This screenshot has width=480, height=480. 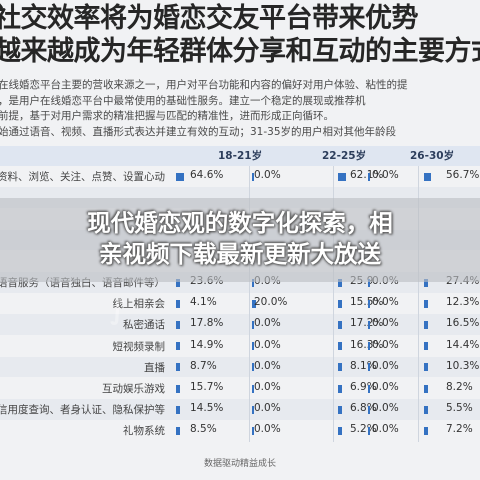 I want to click on value-cell: 8.5%, so click(x=203, y=429).